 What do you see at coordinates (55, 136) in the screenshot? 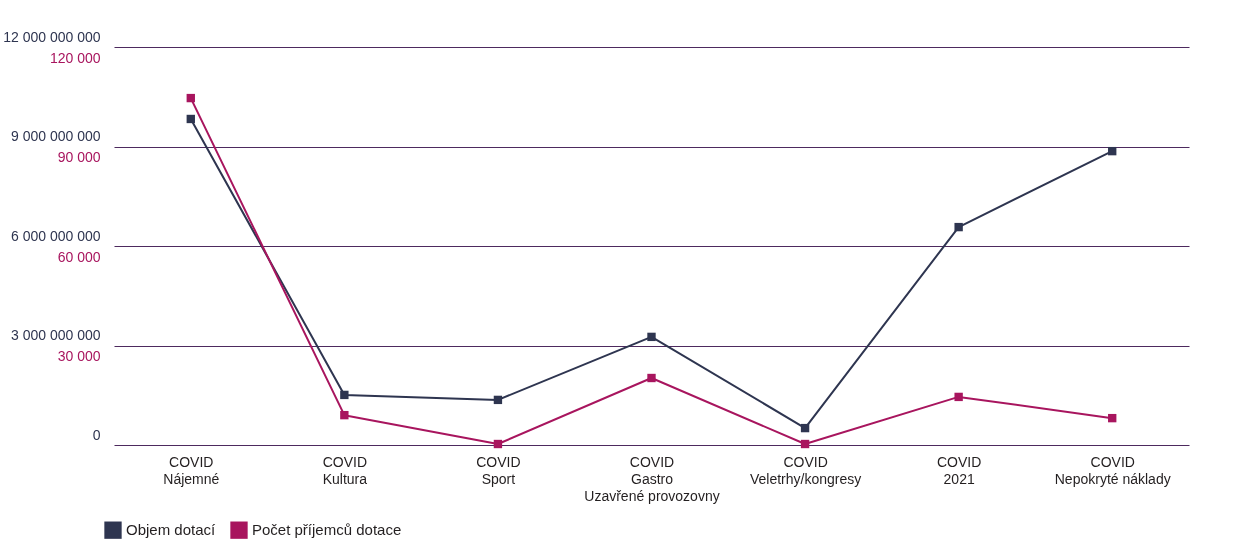
I see `y-tick-label: 9 000 000 000` at bounding box center [55, 136].